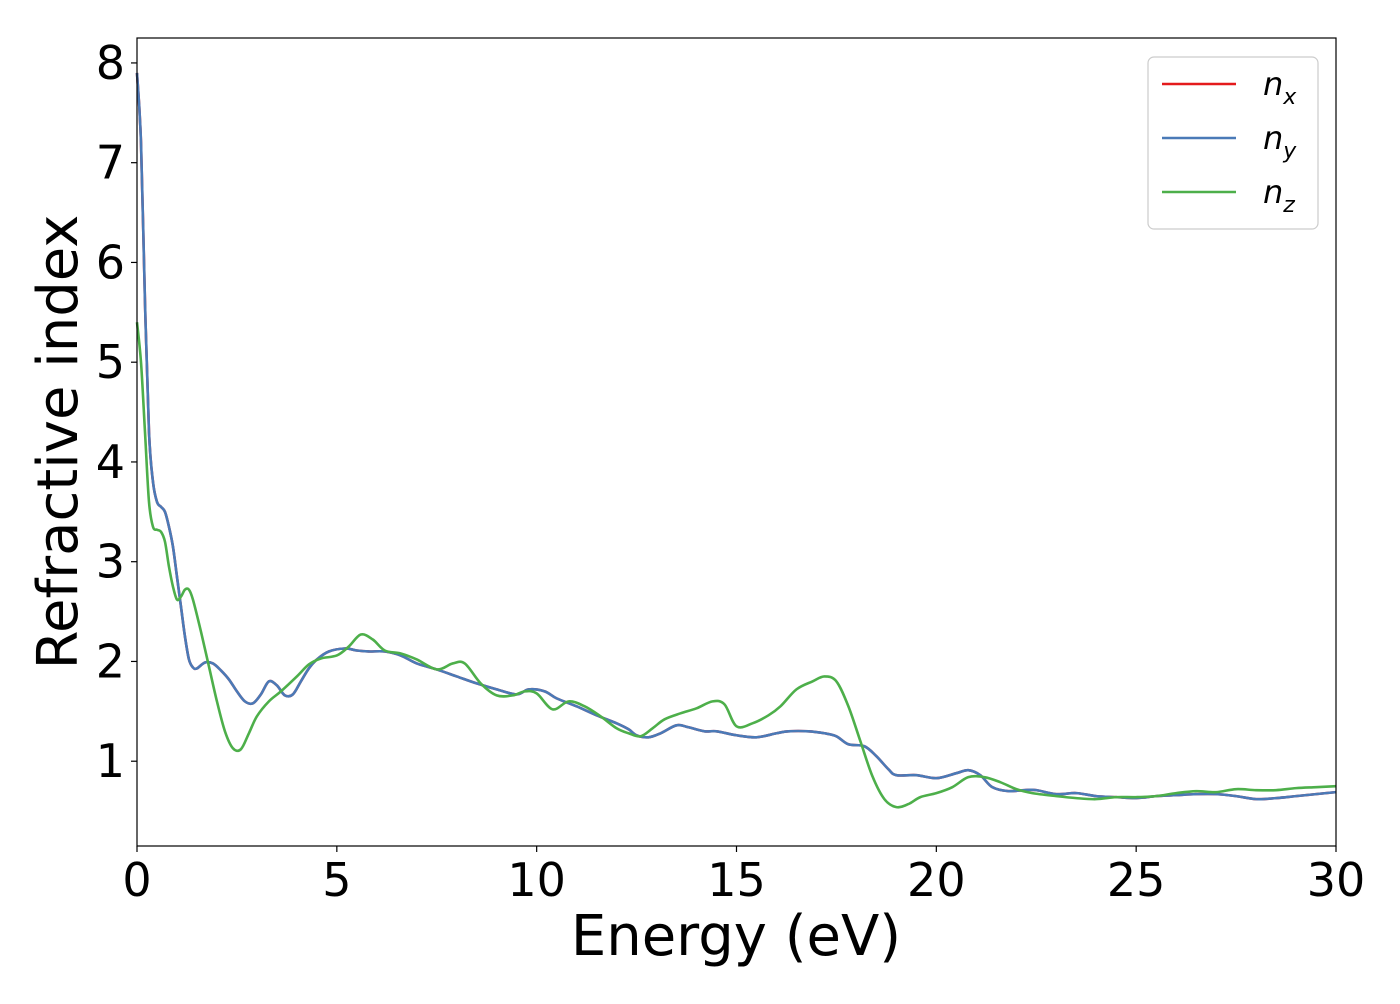 This screenshot has width=1400, height=1004. What do you see at coordinates (536, 880) in the screenshot?
I see `x-tick-label: 10` at bounding box center [536, 880].